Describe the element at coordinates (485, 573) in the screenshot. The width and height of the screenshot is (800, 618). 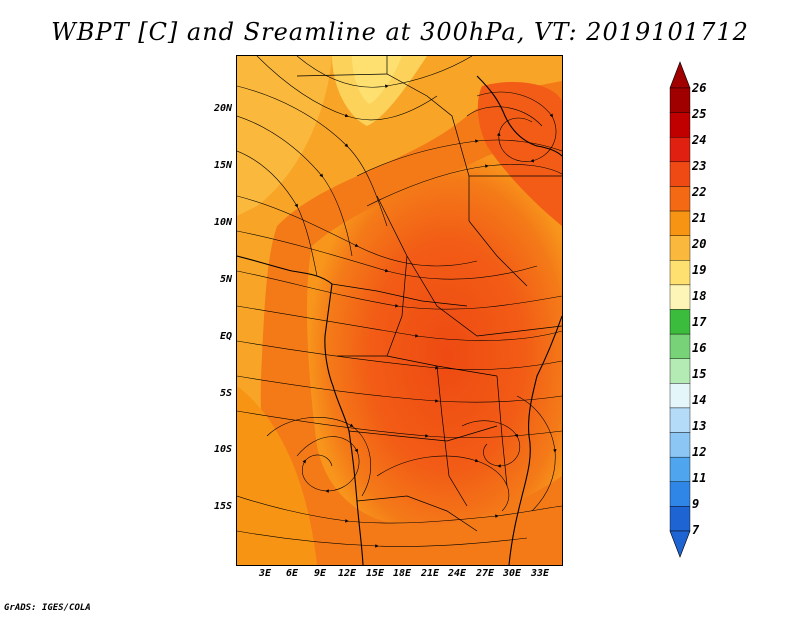
I see `lon-tick-label: 27E` at that location.